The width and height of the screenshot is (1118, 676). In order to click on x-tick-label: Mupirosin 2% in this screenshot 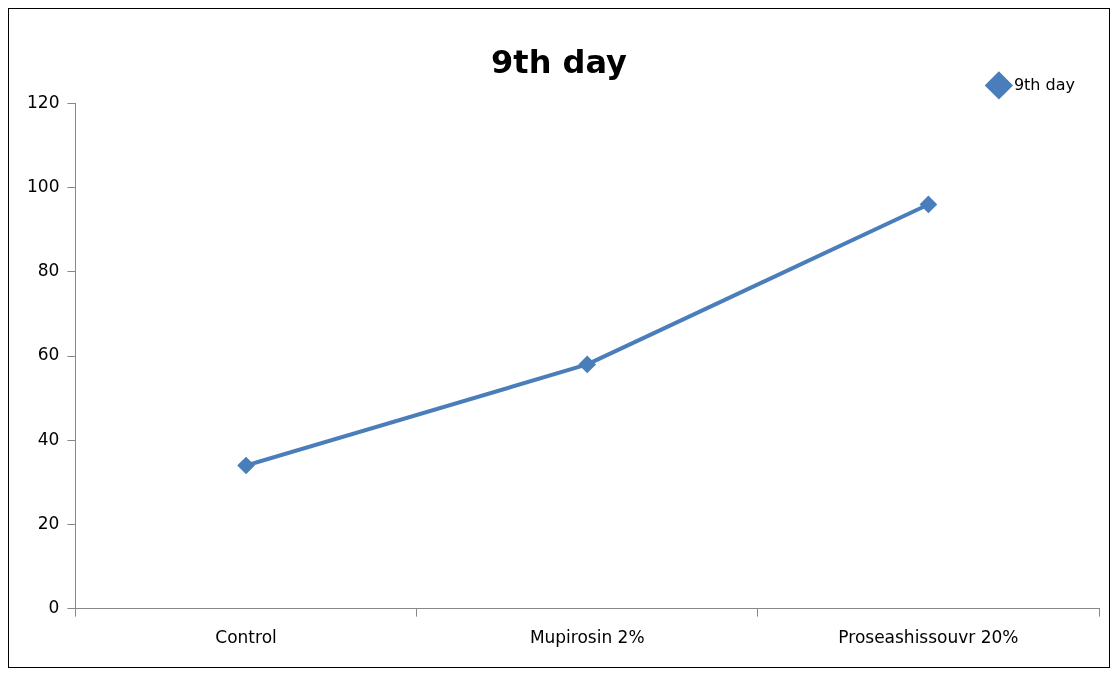, I will do `click(587, 637)`.